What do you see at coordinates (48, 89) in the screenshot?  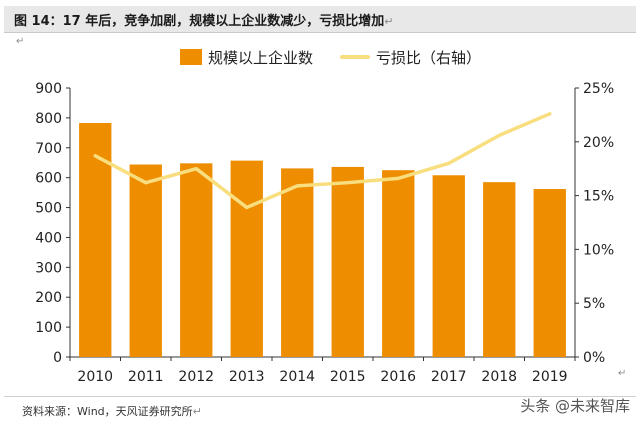 I see `left-axis-tick-label: 900` at bounding box center [48, 89].